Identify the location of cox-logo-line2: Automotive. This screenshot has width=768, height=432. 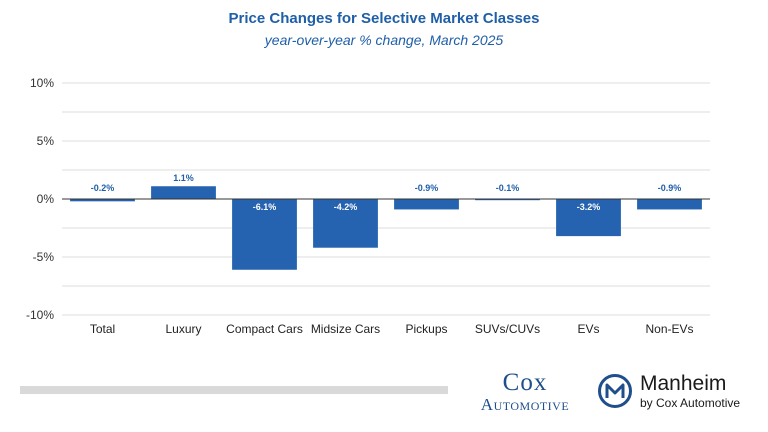
(525, 404).